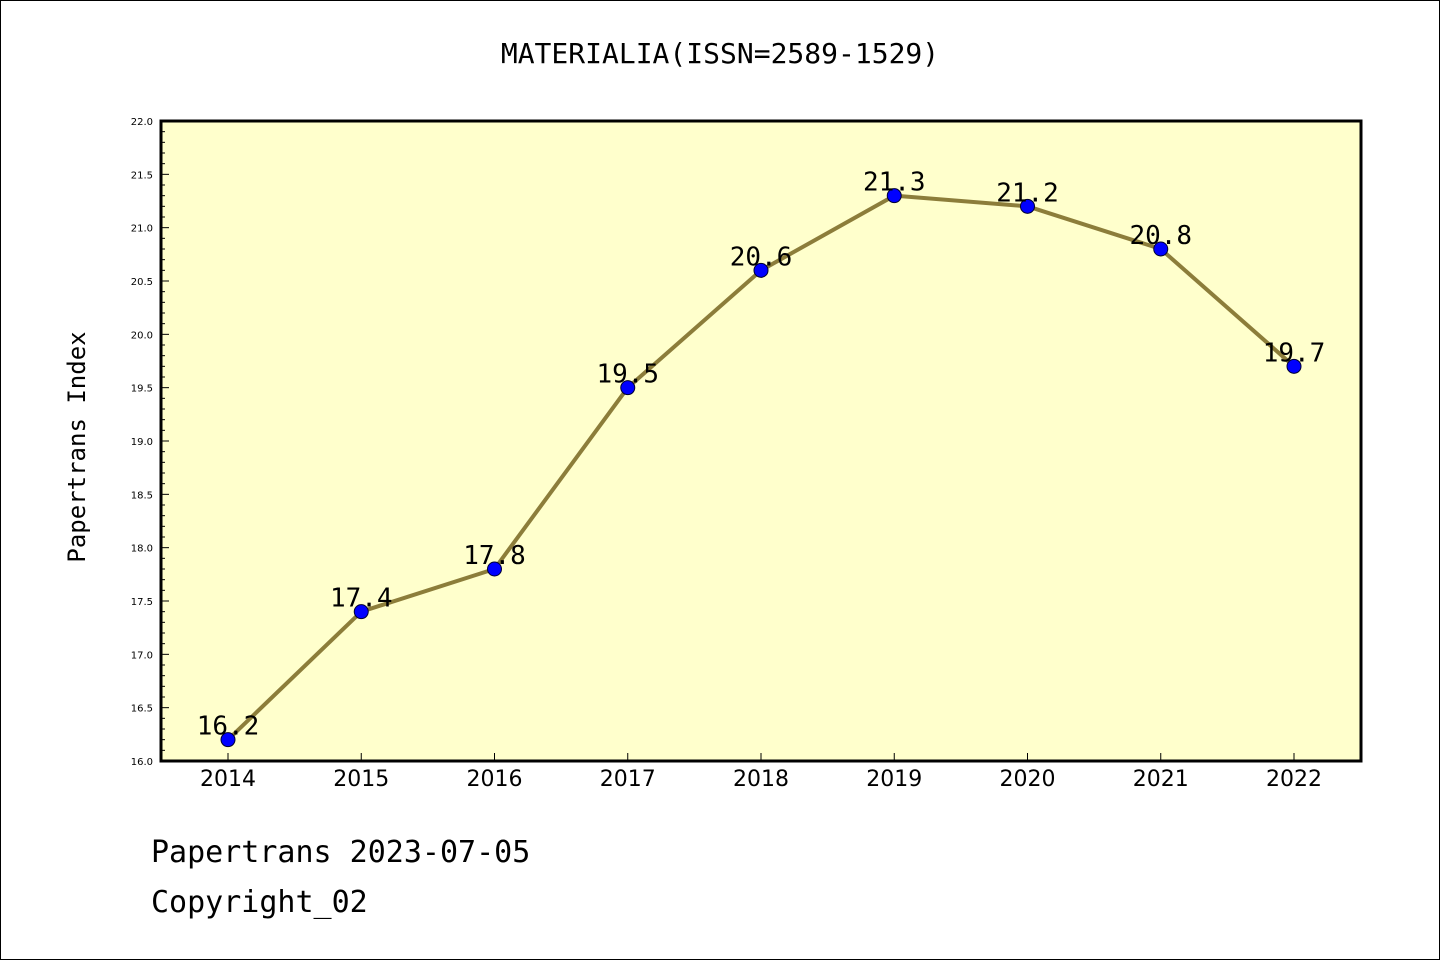  Describe the element at coordinates (142, 229) in the screenshot. I see `y-tick-label: 21.0` at that location.